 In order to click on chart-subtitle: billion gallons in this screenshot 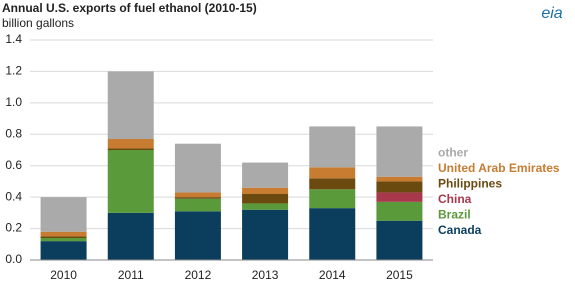, I will do `click(38, 23)`.